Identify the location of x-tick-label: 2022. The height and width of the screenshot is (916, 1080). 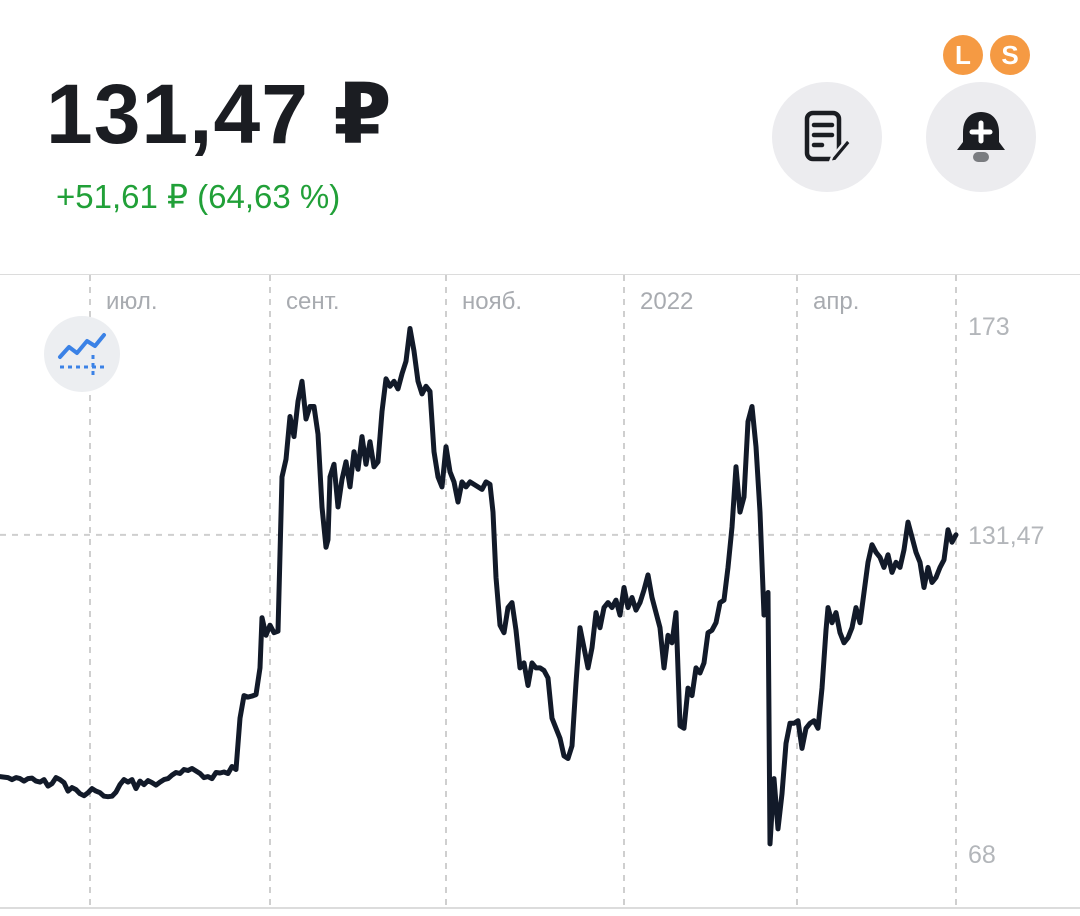
(666, 301).